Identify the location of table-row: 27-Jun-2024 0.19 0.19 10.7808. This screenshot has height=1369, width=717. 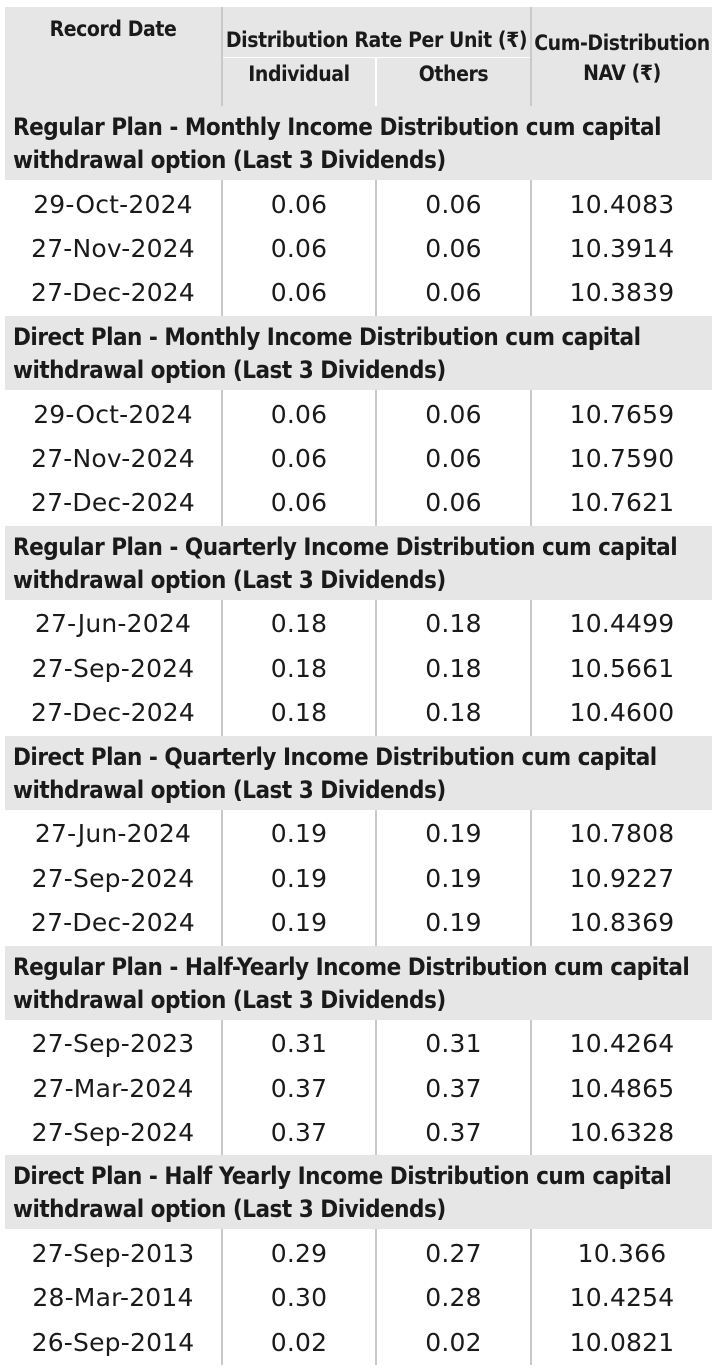
(358, 832).